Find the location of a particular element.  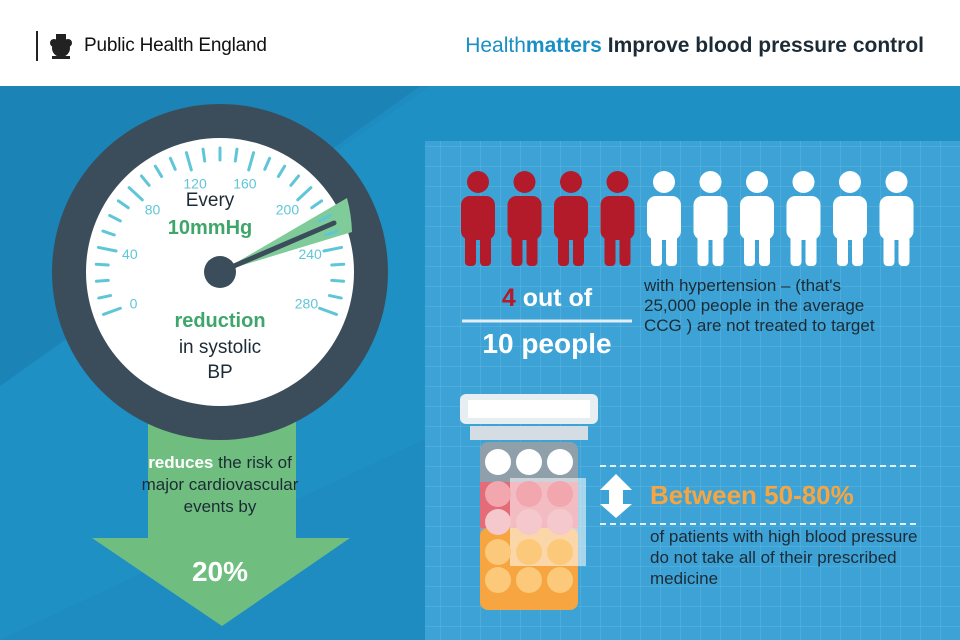

pill-bottle is located at coordinates (529, 502).